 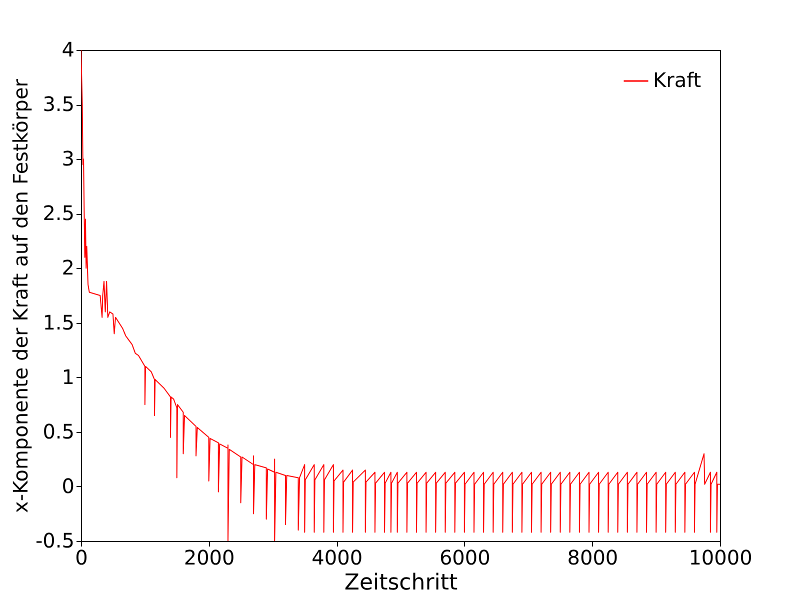 What do you see at coordinates (68, 486) in the screenshot?
I see `y-tick-label: 0` at bounding box center [68, 486].